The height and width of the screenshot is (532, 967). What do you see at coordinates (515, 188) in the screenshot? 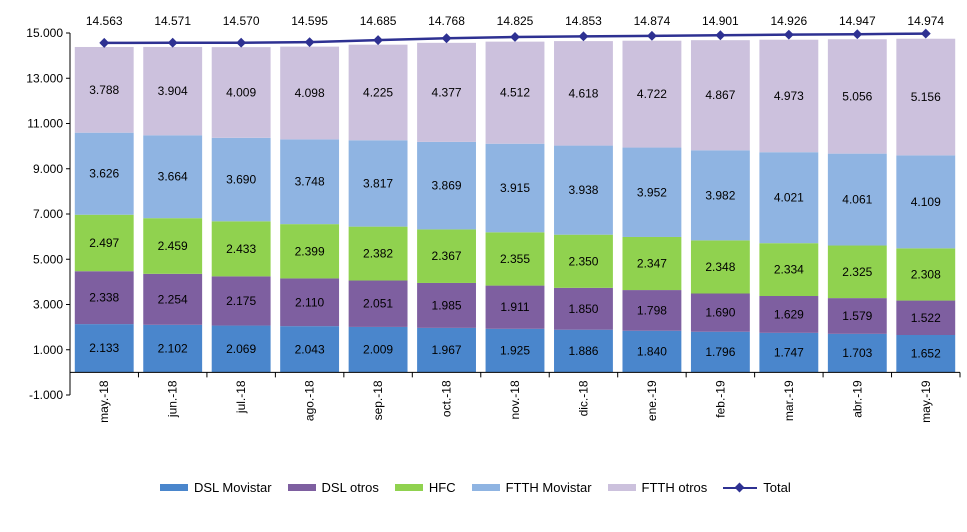
I see `bar-value-label: 3.915` at bounding box center [515, 188].